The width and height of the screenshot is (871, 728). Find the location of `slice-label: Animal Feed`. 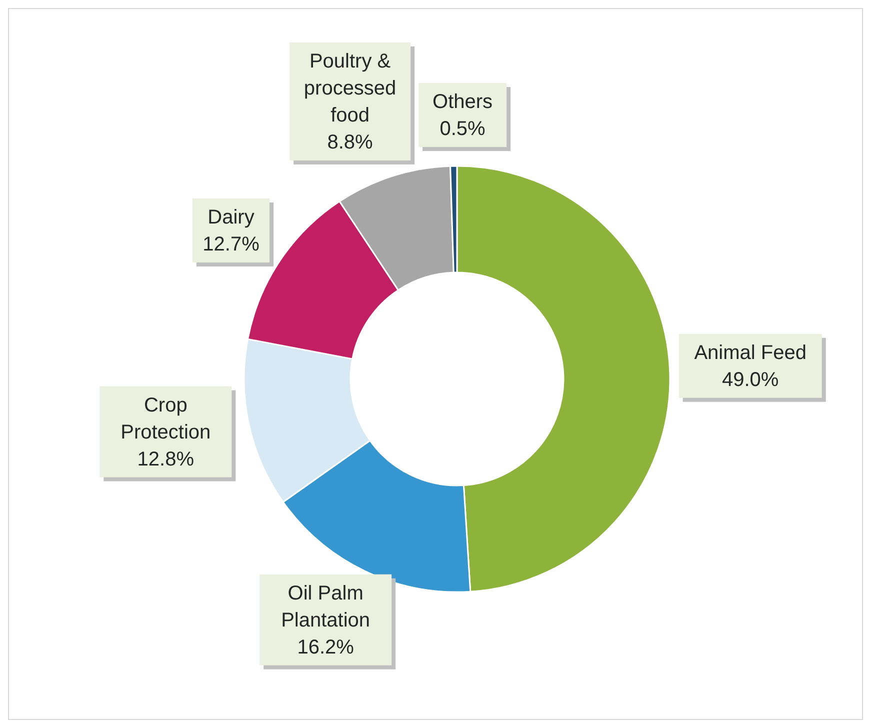

slice-label: Animal Feed is located at coordinates (750, 353).